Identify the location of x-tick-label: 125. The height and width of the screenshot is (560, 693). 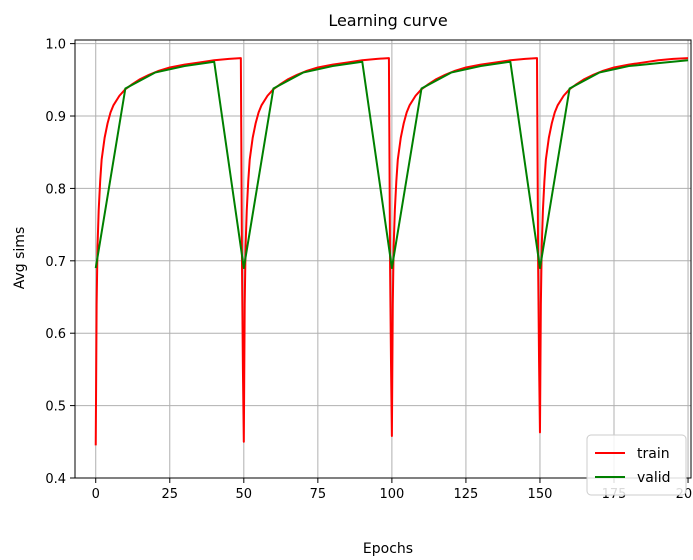
(466, 494).